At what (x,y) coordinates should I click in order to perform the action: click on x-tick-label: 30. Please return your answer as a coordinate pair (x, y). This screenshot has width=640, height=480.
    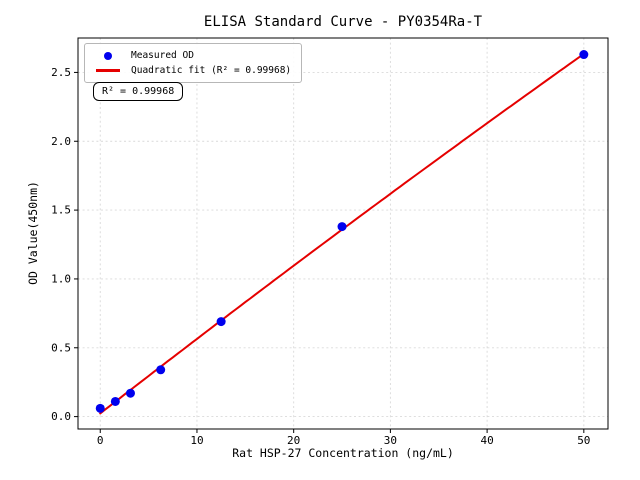
    Looking at the image, I should click on (390, 440).